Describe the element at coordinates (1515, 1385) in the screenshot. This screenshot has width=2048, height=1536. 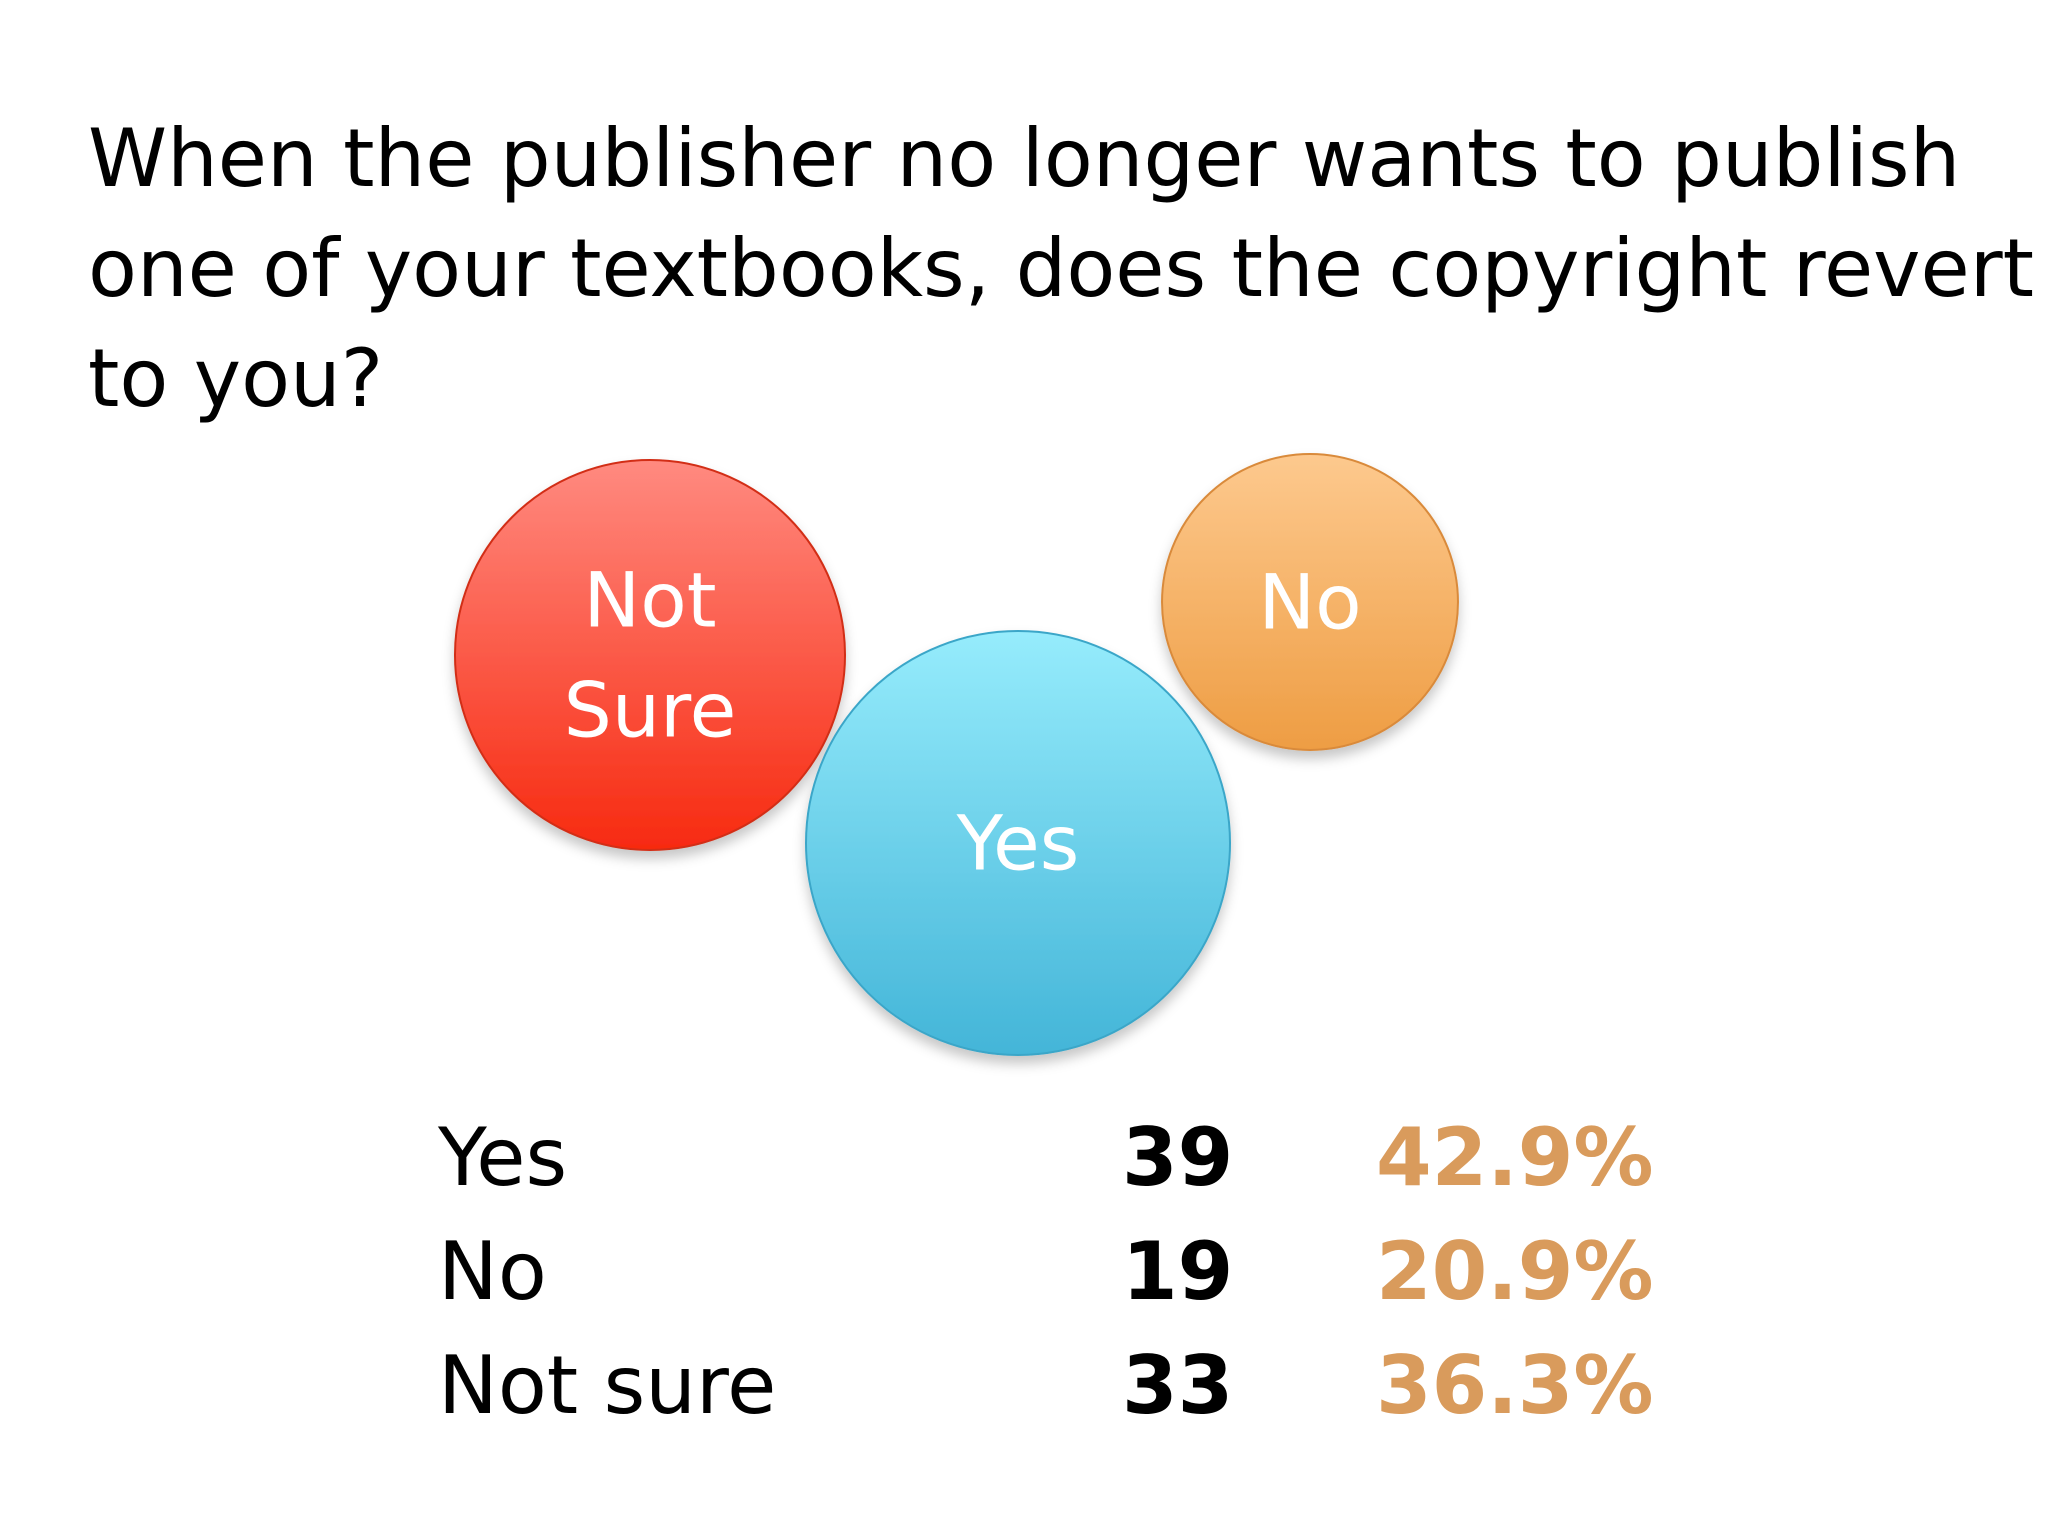
I see `row-percent-not-sure: 36.3%` at that location.